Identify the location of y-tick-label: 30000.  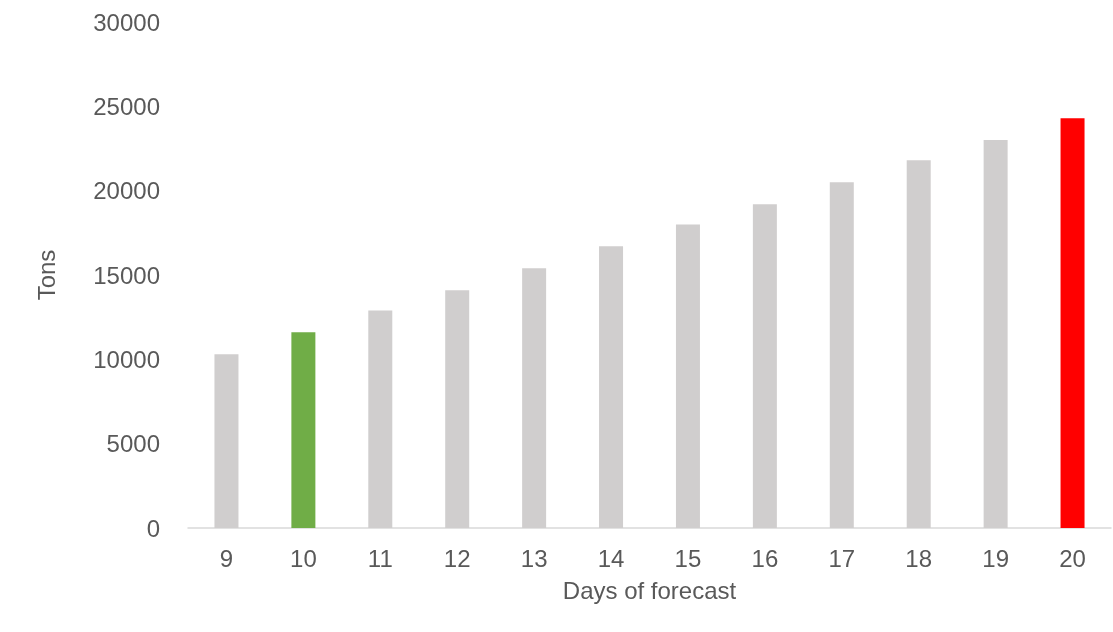
(126, 22).